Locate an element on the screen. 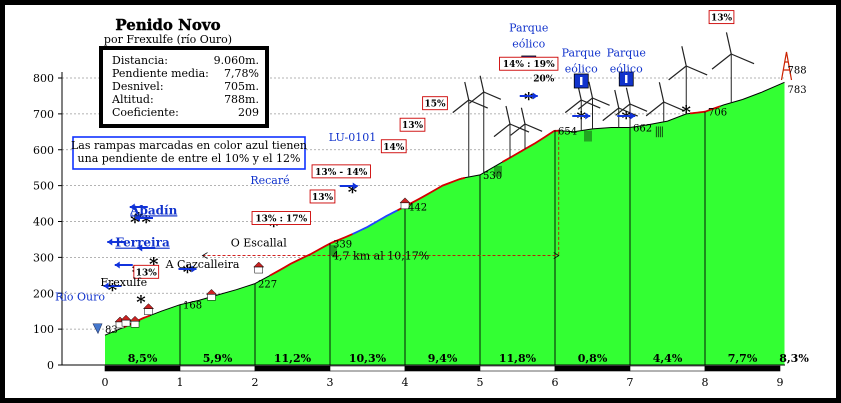 The height and width of the screenshot is (403, 841). x-tick-label: 5 is located at coordinates (480, 382).